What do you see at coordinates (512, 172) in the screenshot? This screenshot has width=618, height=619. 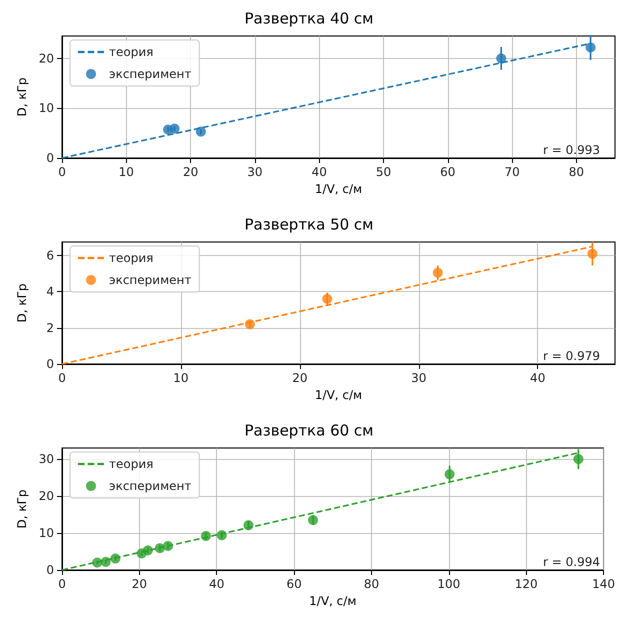 I see `x-tick-label: 70` at bounding box center [512, 172].